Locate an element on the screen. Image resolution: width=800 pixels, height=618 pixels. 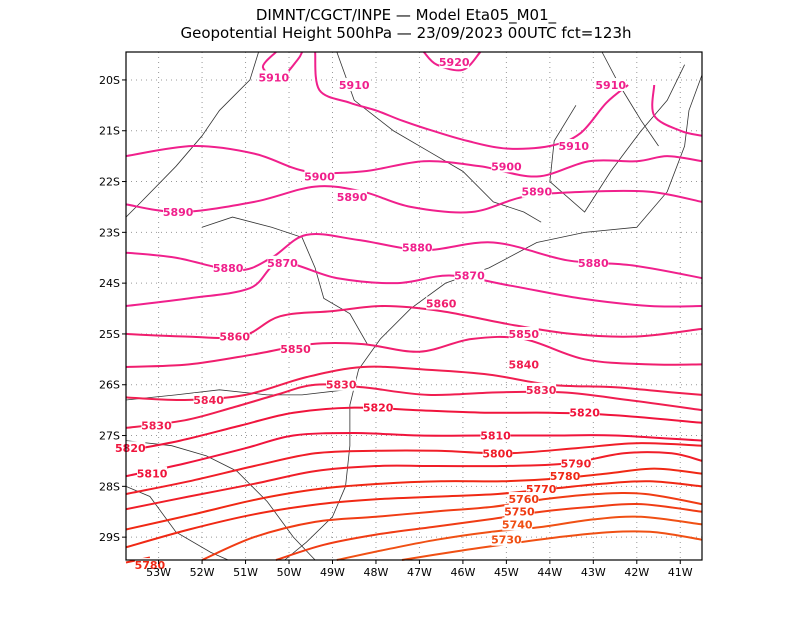
lon-tick-label: 44W is located at coordinates (549, 572).